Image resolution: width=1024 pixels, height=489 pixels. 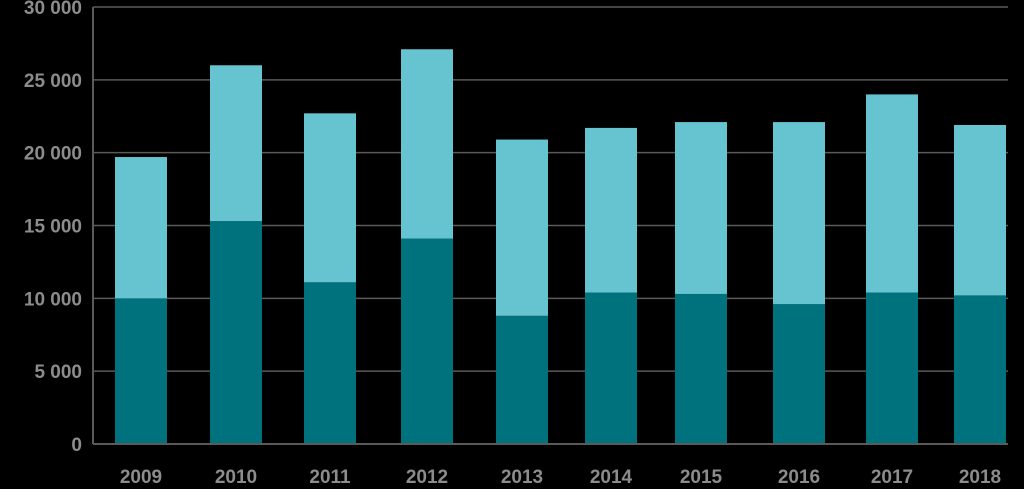 What do you see at coordinates (53, 154) in the screenshot?
I see `y-tick-label: 20 000` at bounding box center [53, 154].